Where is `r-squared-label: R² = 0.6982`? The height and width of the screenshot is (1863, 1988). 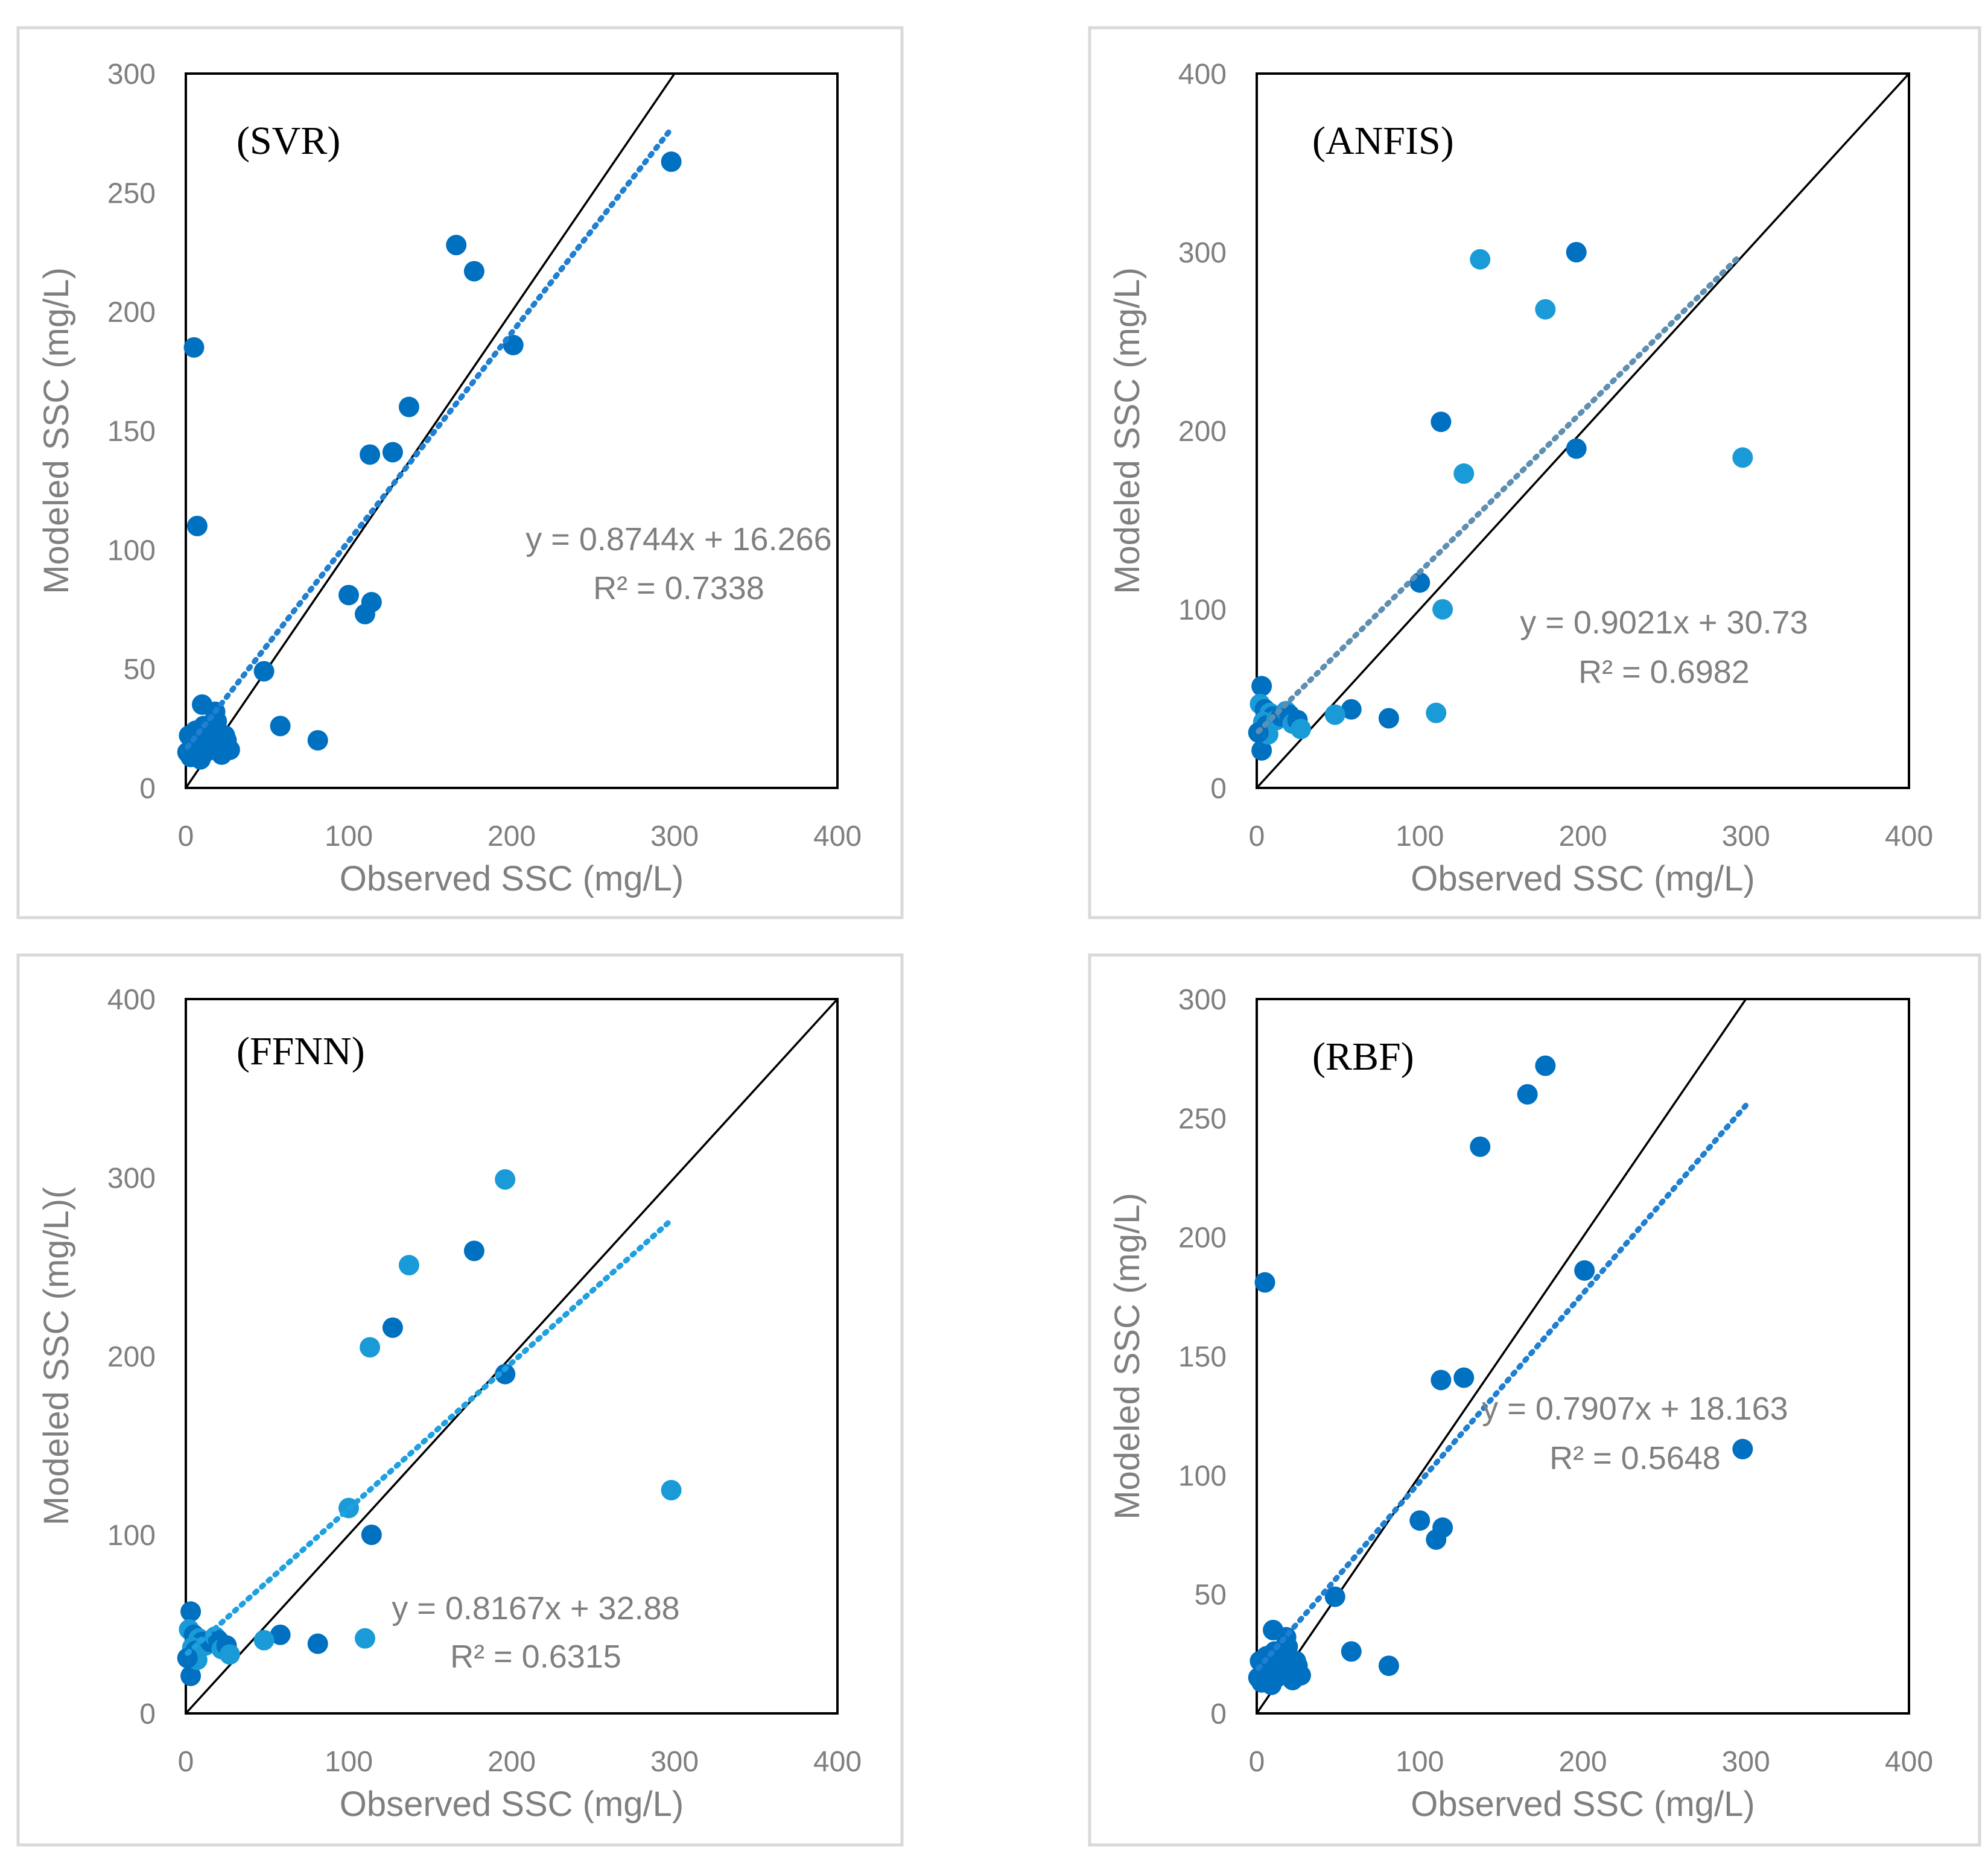 r-squared-label: R² = 0.6982 is located at coordinates (1664, 672).